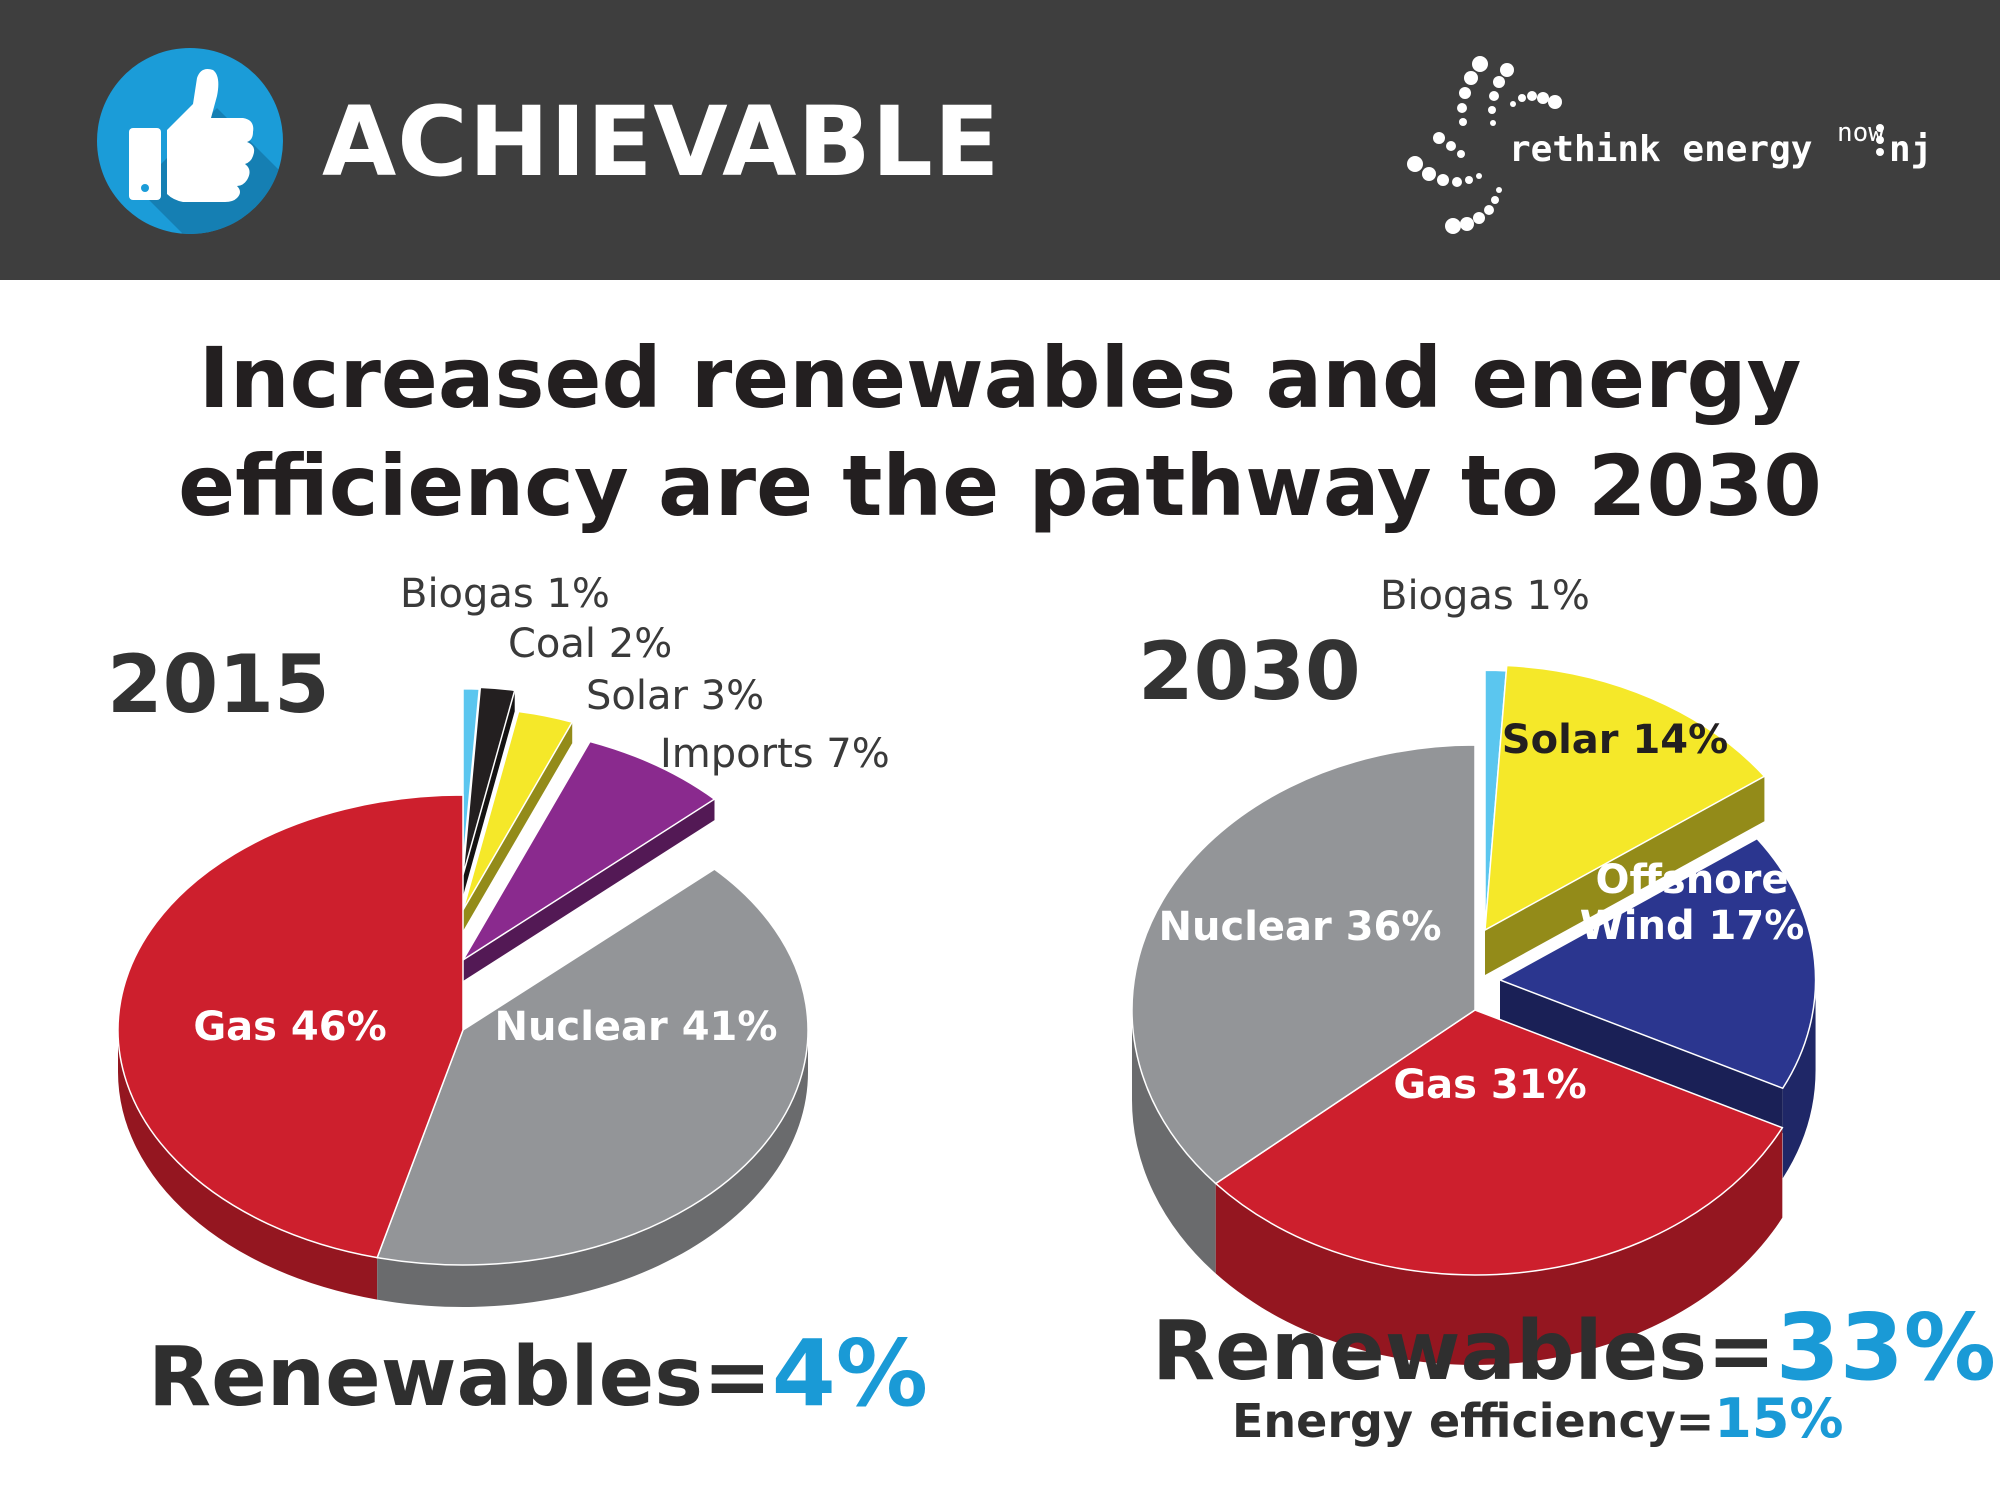  I want to click on rethink-energy-nj-logo: rethink energy nj now, so click(1675, 148).